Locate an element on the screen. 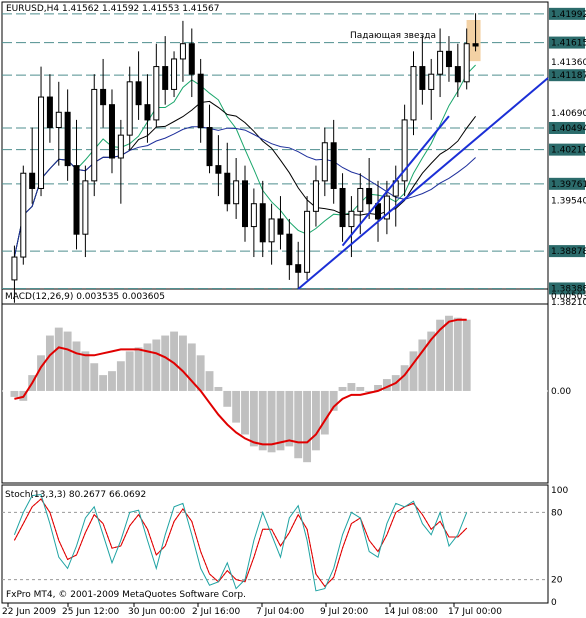  macd-axis-top: 0.005037 is located at coordinates (568, 297).